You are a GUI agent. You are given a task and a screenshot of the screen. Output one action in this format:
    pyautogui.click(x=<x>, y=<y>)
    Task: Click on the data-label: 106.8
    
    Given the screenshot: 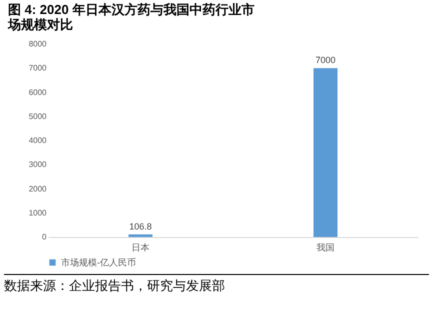 What is the action you would take?
    pyautogui.click(x=140, y=226)
    